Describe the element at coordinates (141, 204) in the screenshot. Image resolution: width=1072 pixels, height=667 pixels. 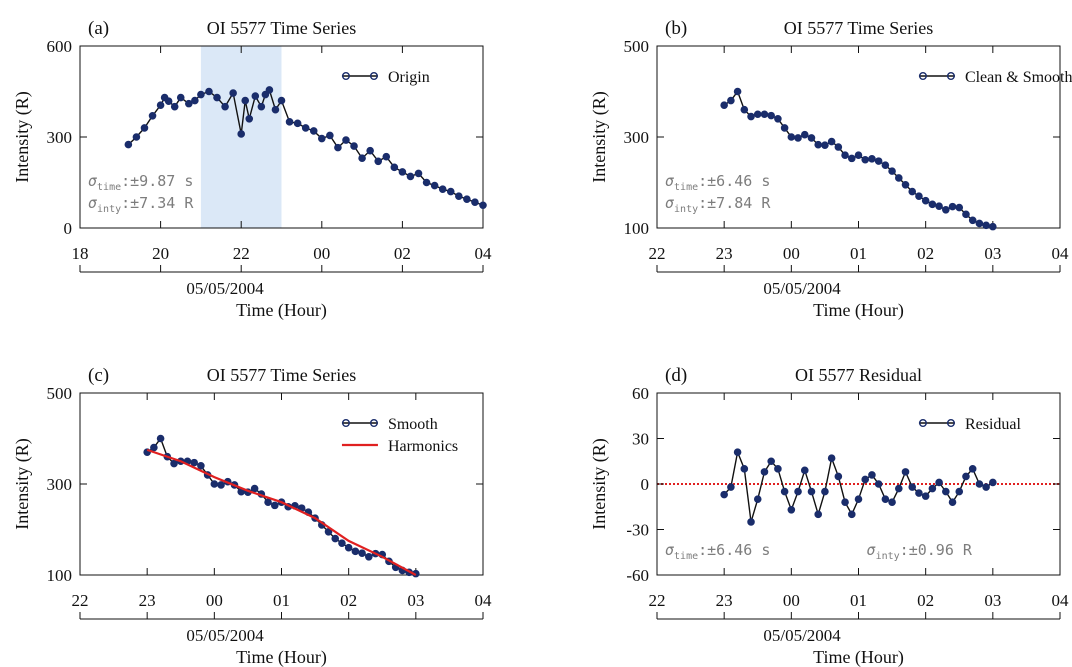
I see `sigma-stat: σinty:±7.34 R` at that location.